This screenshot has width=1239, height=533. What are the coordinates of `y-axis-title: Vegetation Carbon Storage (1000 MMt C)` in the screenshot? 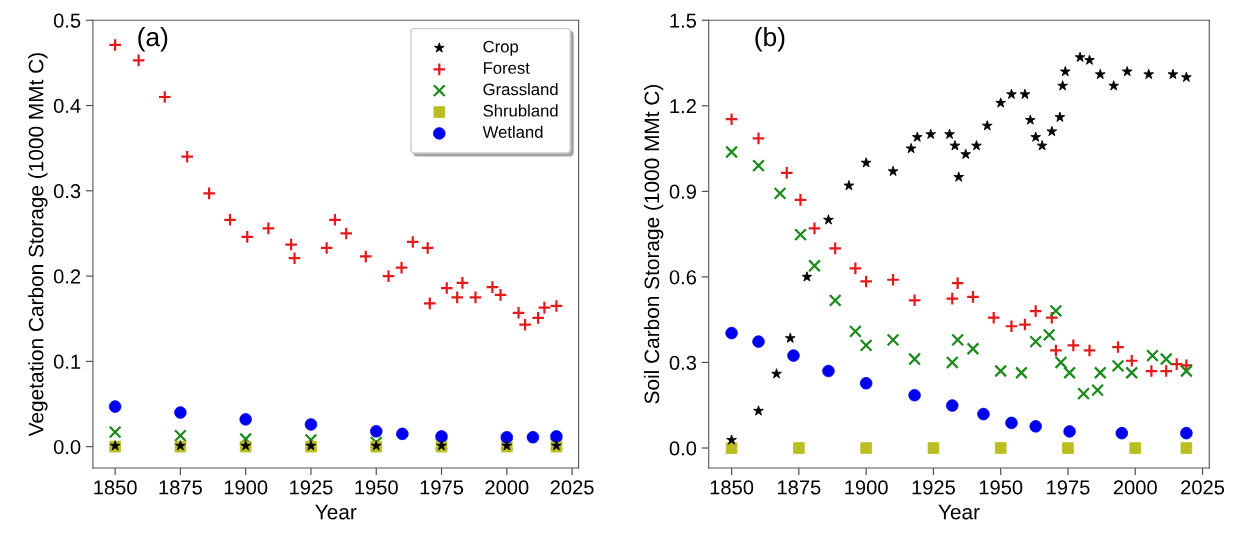 It's located at (38, 245).